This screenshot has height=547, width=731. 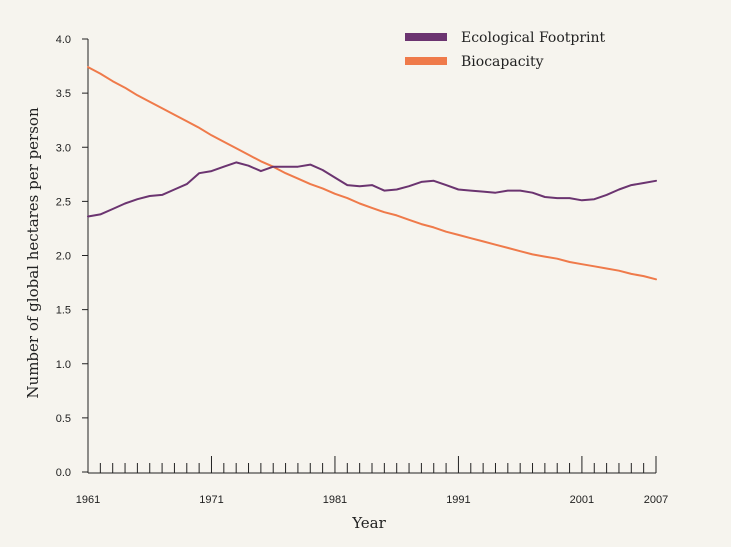 I want to click on y-tick-label: 0.5, so click(x=63, y=419).